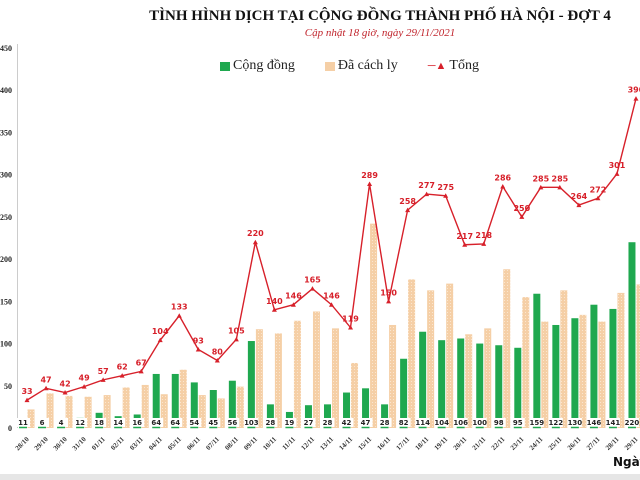 The height and width of the screenshot is (480, 640). Describe the element at coordinates (521, 208) in the screenshot. I see `data-label-total: 250` at that location.